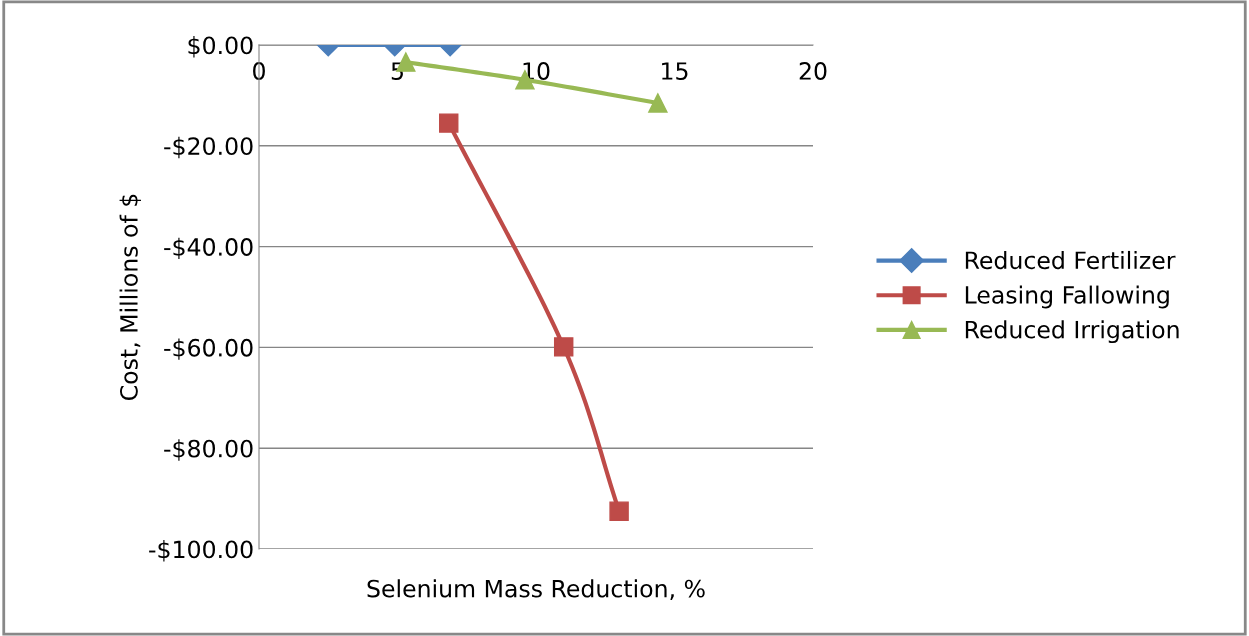  I want to click on y-tick-label: -$100.00, so click(201, 551).